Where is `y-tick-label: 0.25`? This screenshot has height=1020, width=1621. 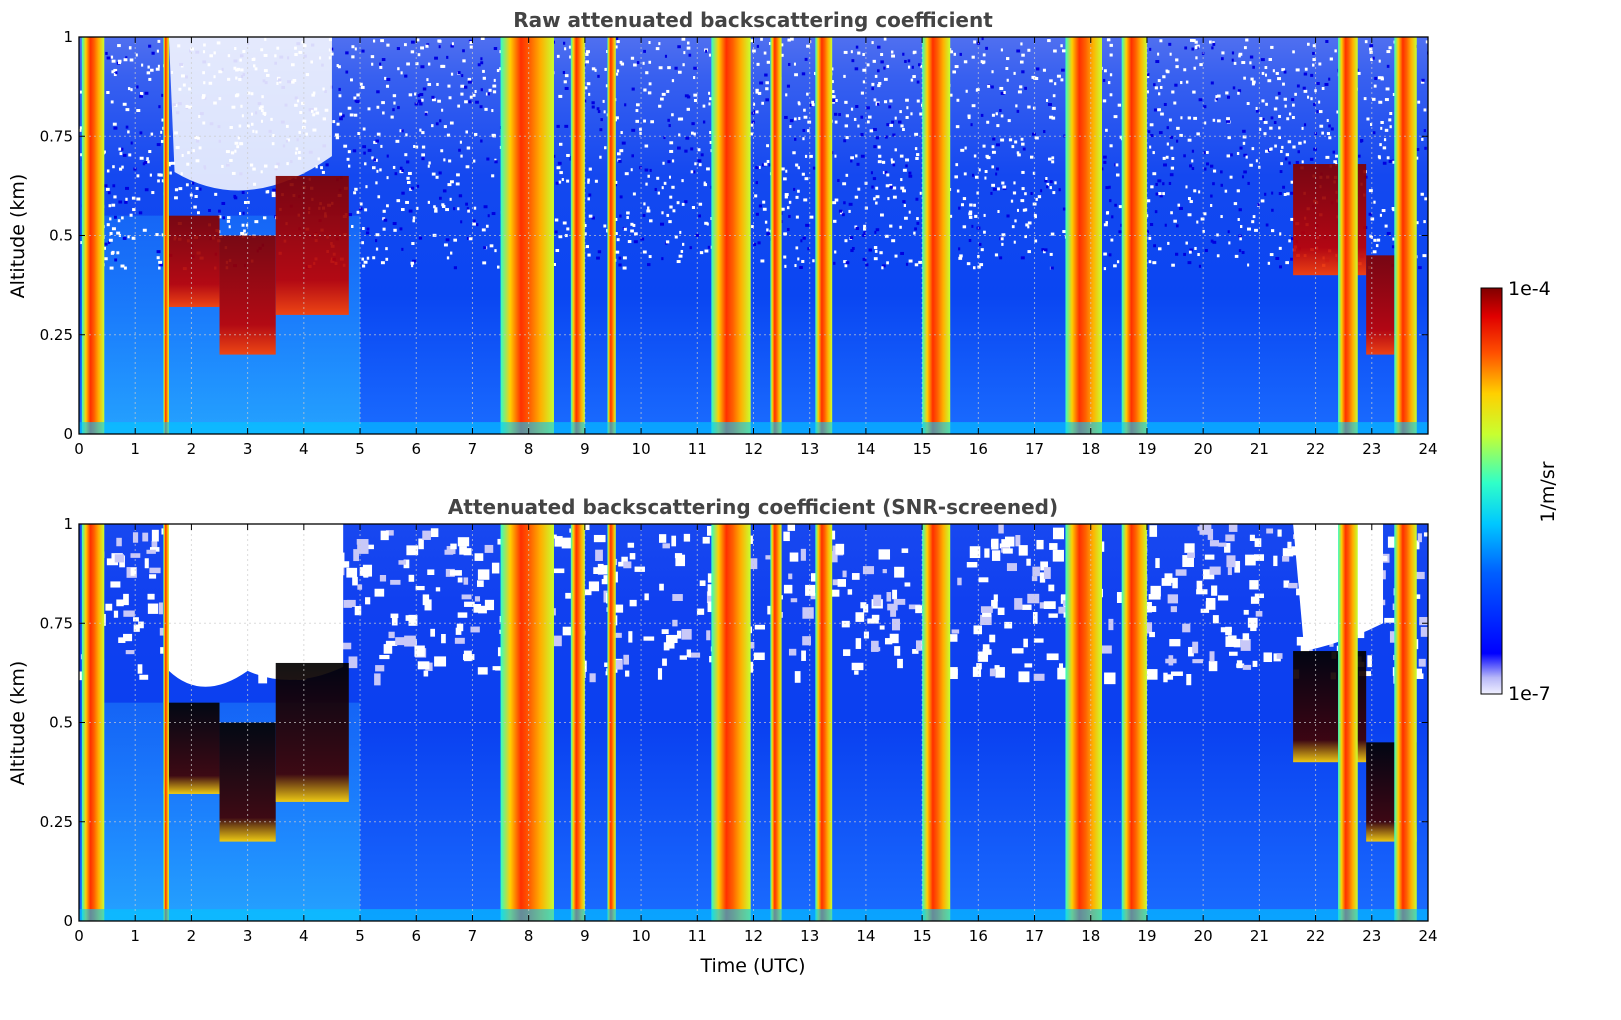 y-tick-label: 0.25 is located at coordinates (56, 335).